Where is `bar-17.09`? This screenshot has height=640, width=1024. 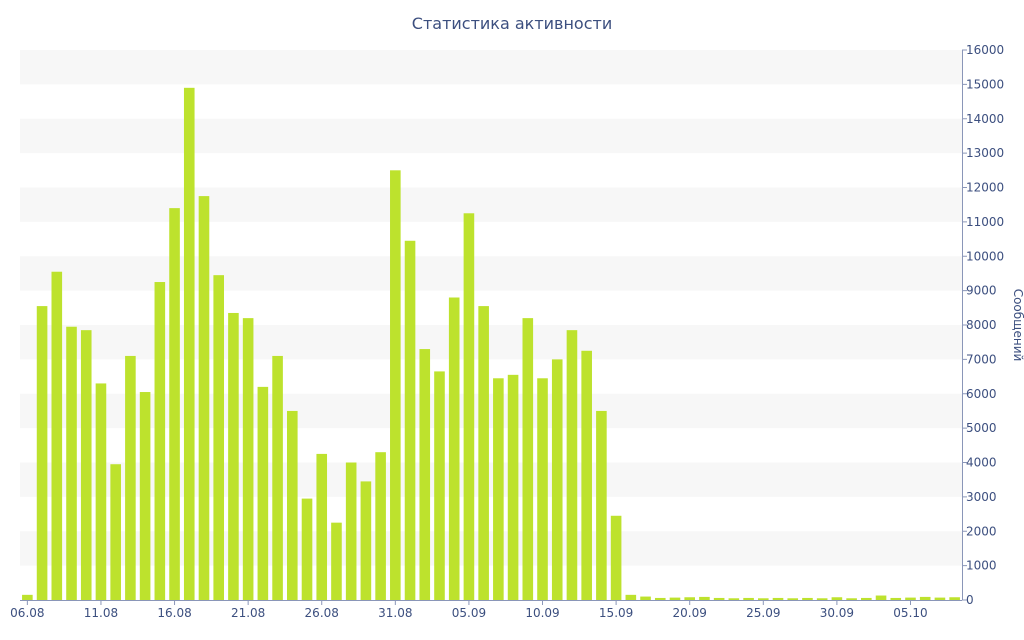
bar-17.09 is located at coordinates (645, 598).